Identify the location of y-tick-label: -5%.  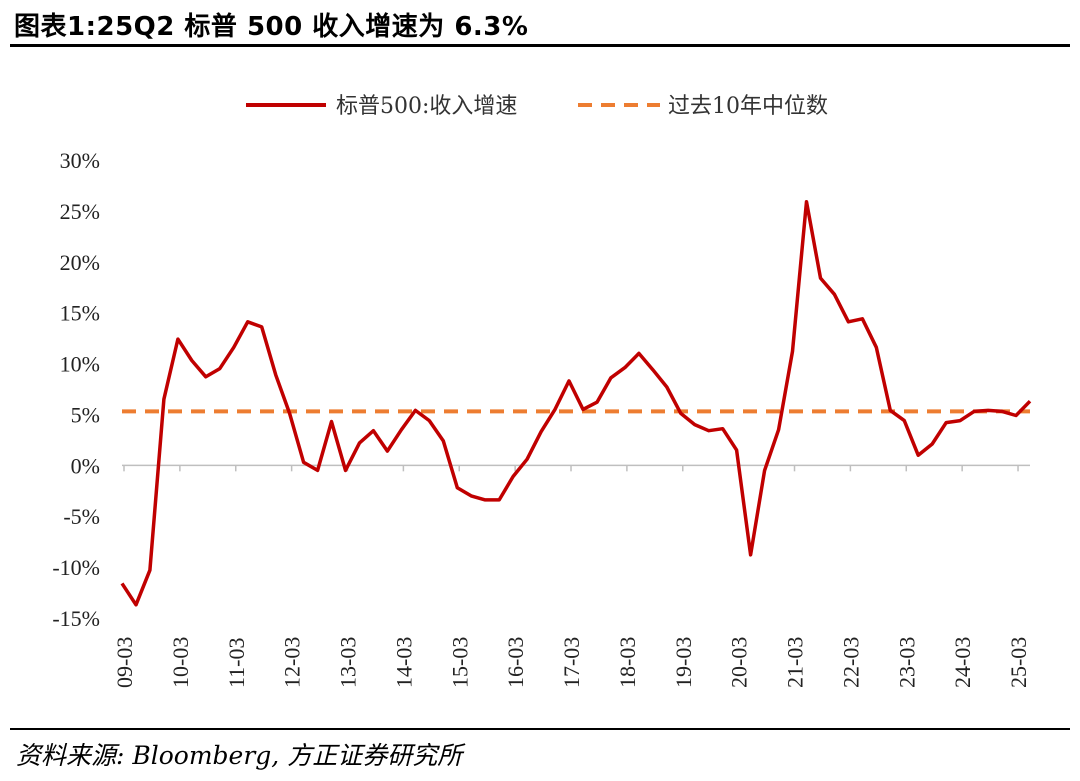
(81, 516).